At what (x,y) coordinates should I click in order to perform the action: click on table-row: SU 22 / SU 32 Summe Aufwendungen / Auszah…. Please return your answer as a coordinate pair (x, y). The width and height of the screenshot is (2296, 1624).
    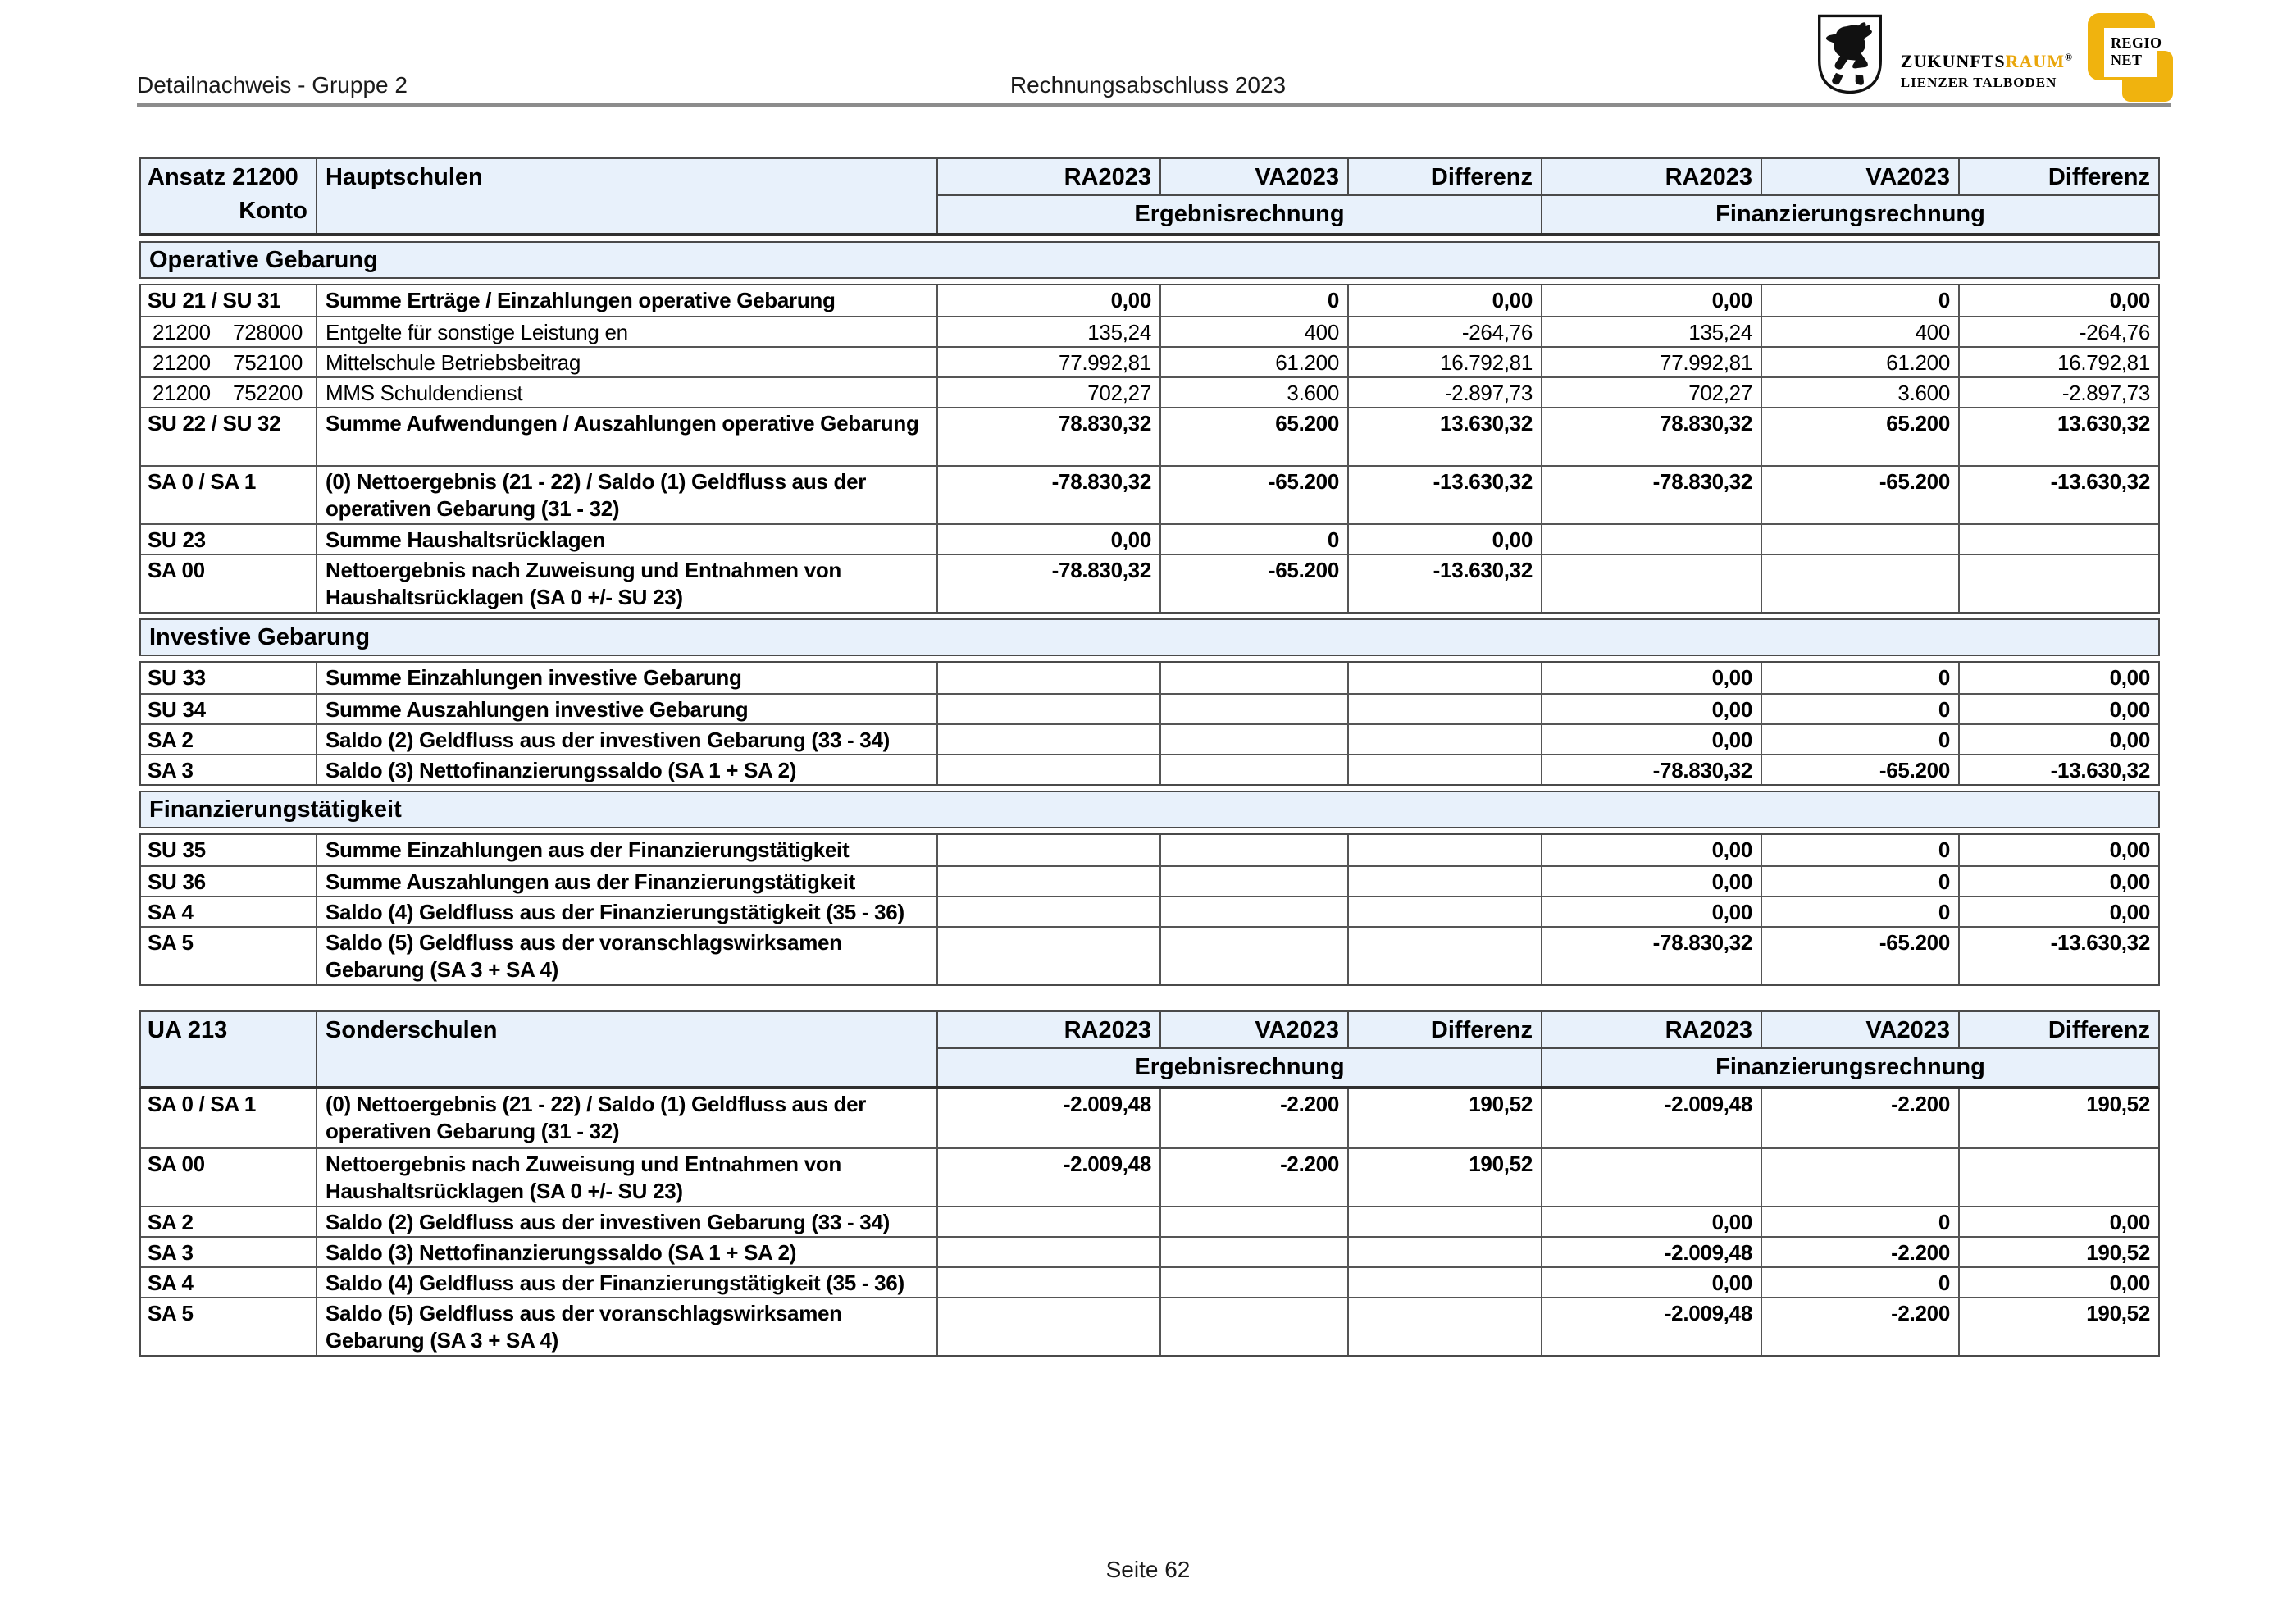
    Looking at the image, I should click on (1149, 436).